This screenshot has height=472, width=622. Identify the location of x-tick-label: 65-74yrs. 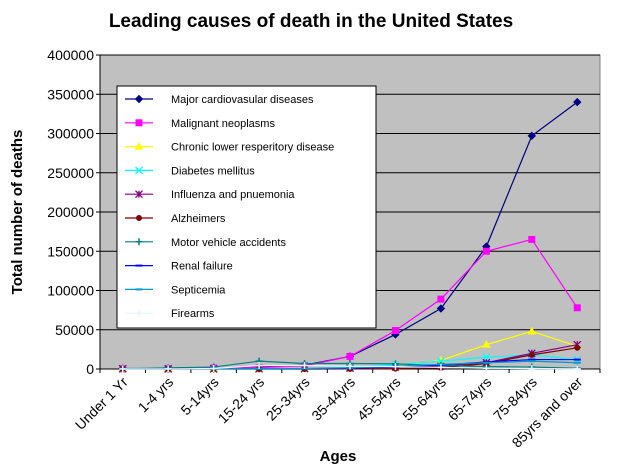
(470, 399).